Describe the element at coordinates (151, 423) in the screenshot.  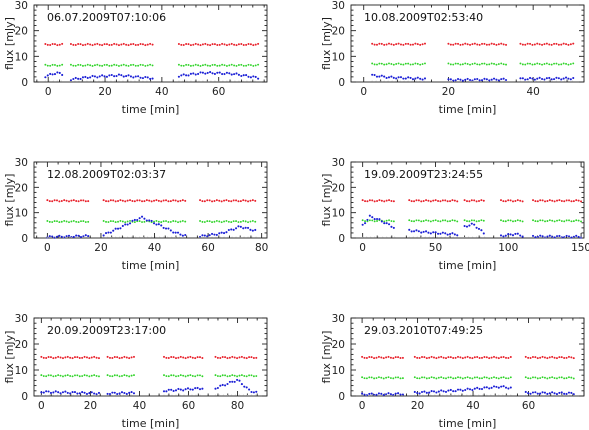
I see `x-axis-title: time [min]` at that location.